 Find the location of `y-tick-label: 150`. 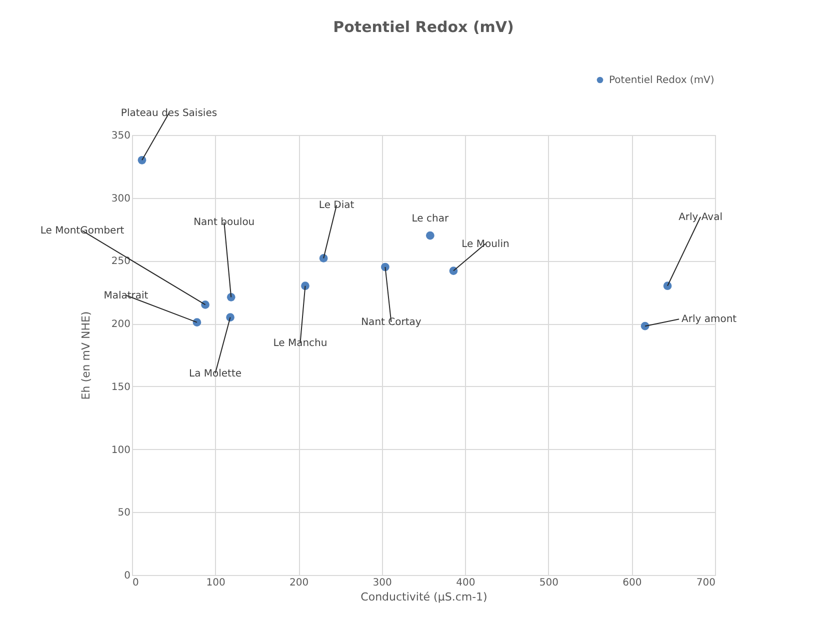

y-tick-label: 150 is located at coordinates (120, 387).